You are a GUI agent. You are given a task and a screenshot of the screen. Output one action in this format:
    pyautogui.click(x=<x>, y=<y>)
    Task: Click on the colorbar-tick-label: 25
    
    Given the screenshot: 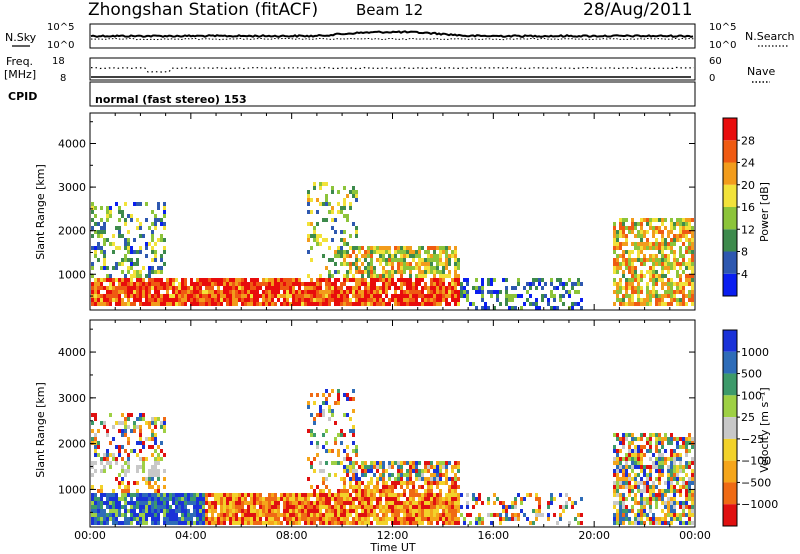 What is the action you would take?
    pyautogui.click(x=748, y=417)
    